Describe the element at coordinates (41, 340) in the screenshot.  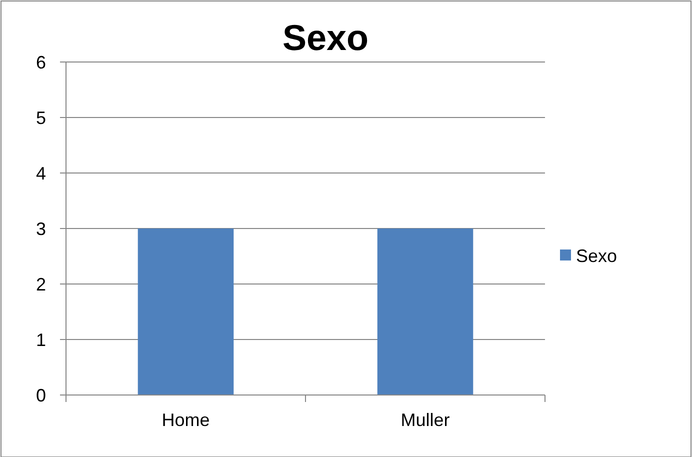
I see `y-tick-label: 1` at that location.